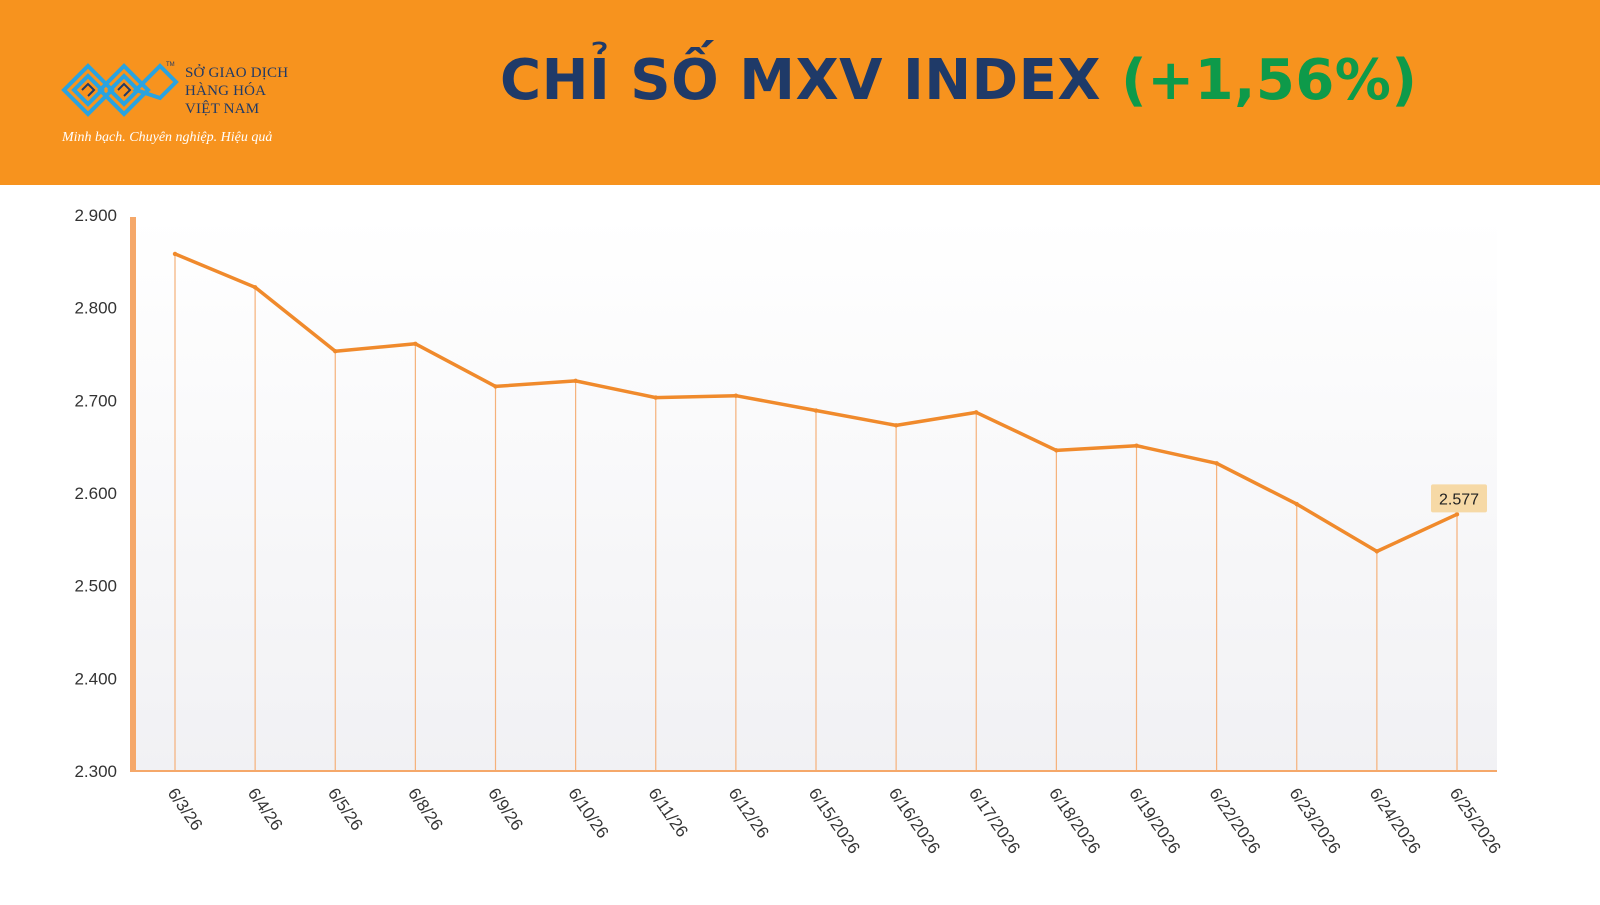 This screenshot has height=905, width=1600. I want to click on logo-text: SỞ GIAO DỊCH HÀNG HÓA VIỆT NAM, so click(236, 91).